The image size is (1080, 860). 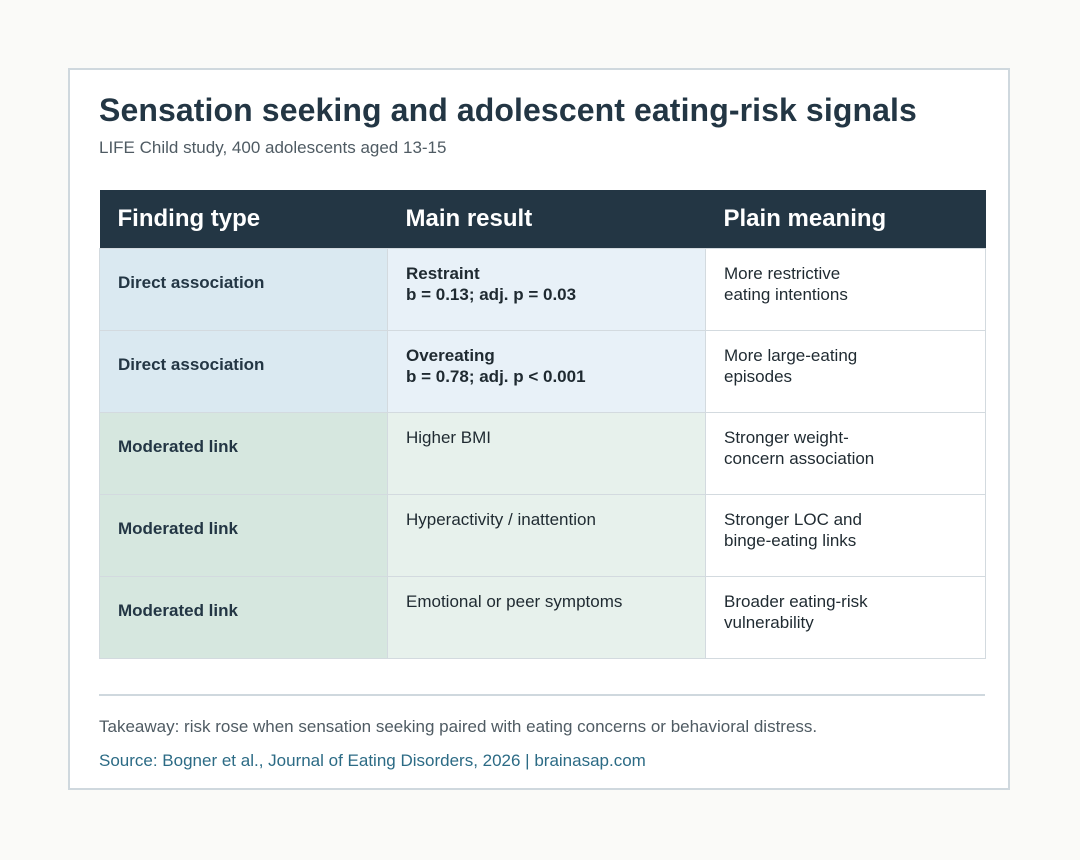 I want to click on header-main-result: Main result, so click(x=546, y=219).